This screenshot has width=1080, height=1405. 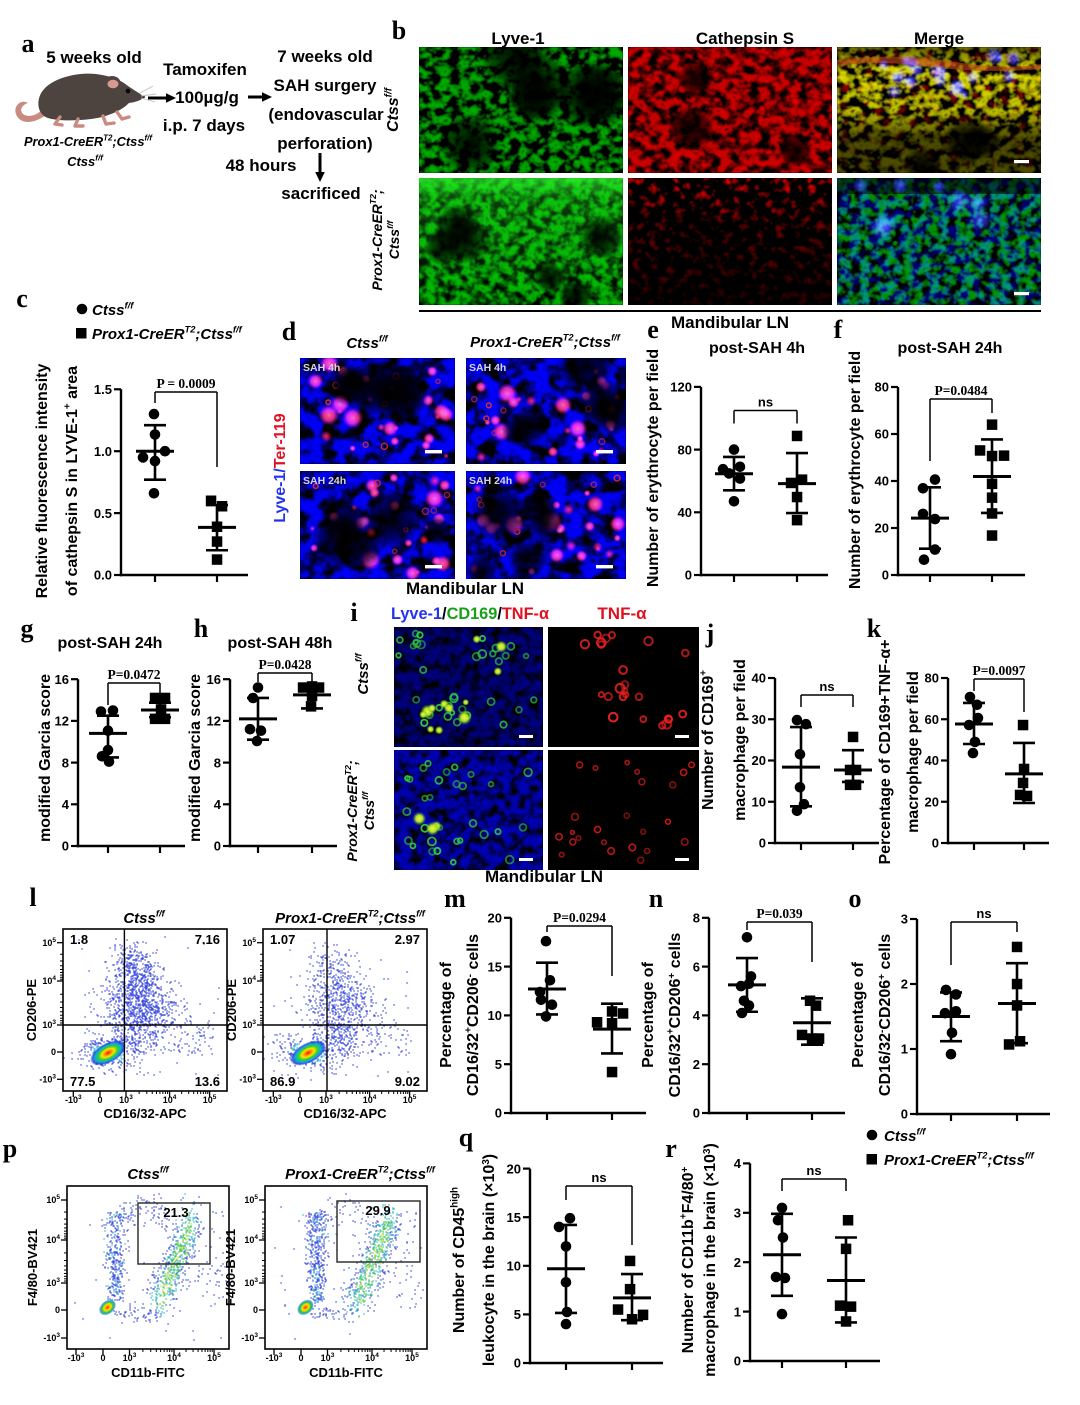 What do you see at coordinates (195, 758) in the screenshot?
I see `svg-text: modified Garcia score` at bounding box center [195, 758].